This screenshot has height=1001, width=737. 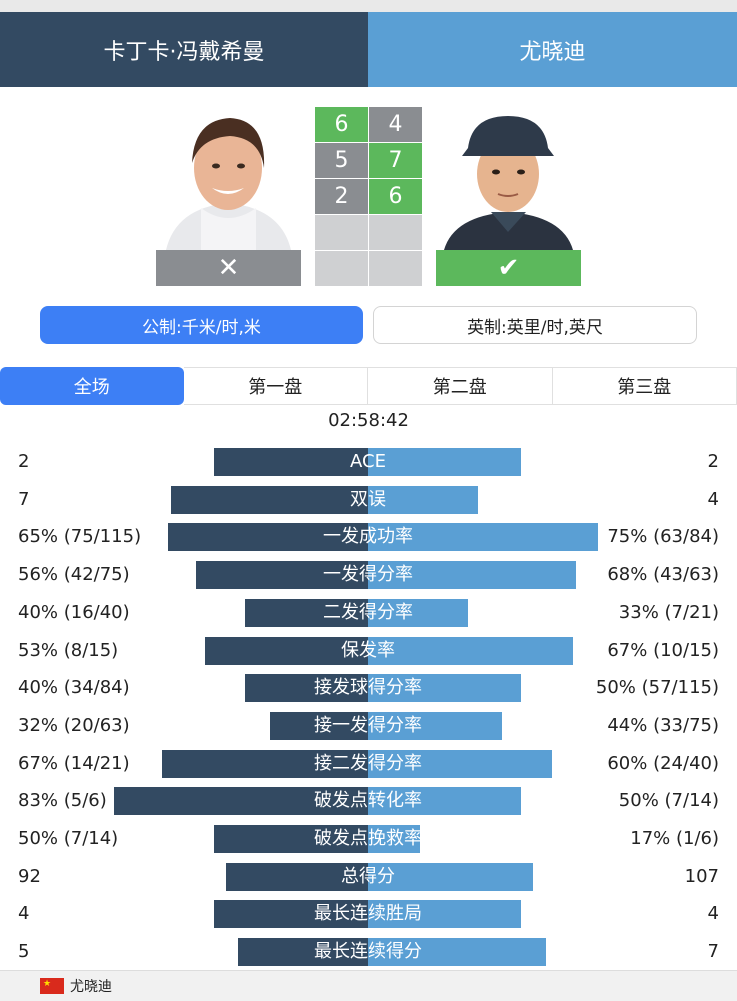 What do you see at coordinates (74, 575) in the screenshot?
I see `stat-value-player1: 56% (42/75)` at bounding box center [74, 575].